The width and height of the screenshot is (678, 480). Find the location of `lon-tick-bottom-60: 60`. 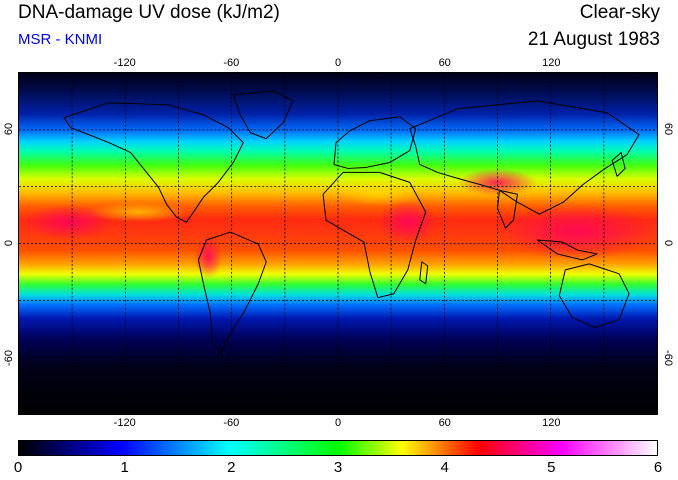

lon-tick-bottom-60: 60 is located at coordinates (444, 423).